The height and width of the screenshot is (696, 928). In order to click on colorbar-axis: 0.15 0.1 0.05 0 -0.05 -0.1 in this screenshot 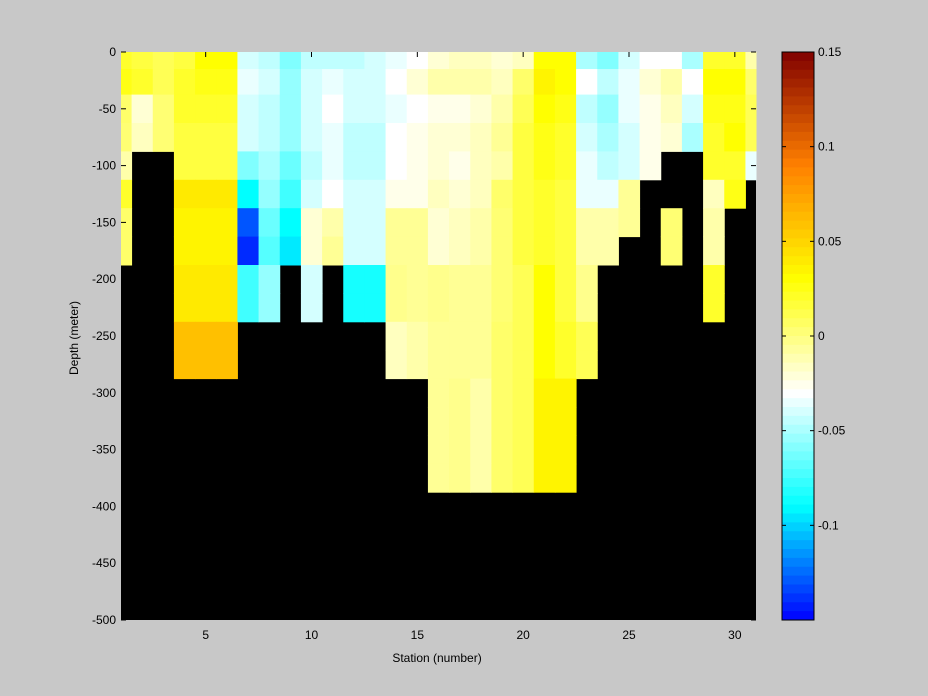, I will do `click(814, 288)`.